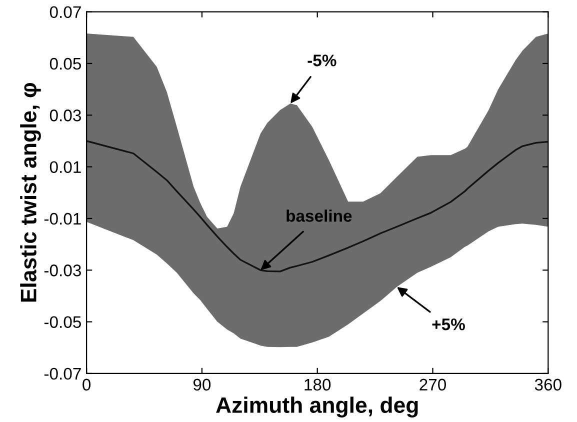  I want to click on x-tick-label: 90, so click(202, 384).